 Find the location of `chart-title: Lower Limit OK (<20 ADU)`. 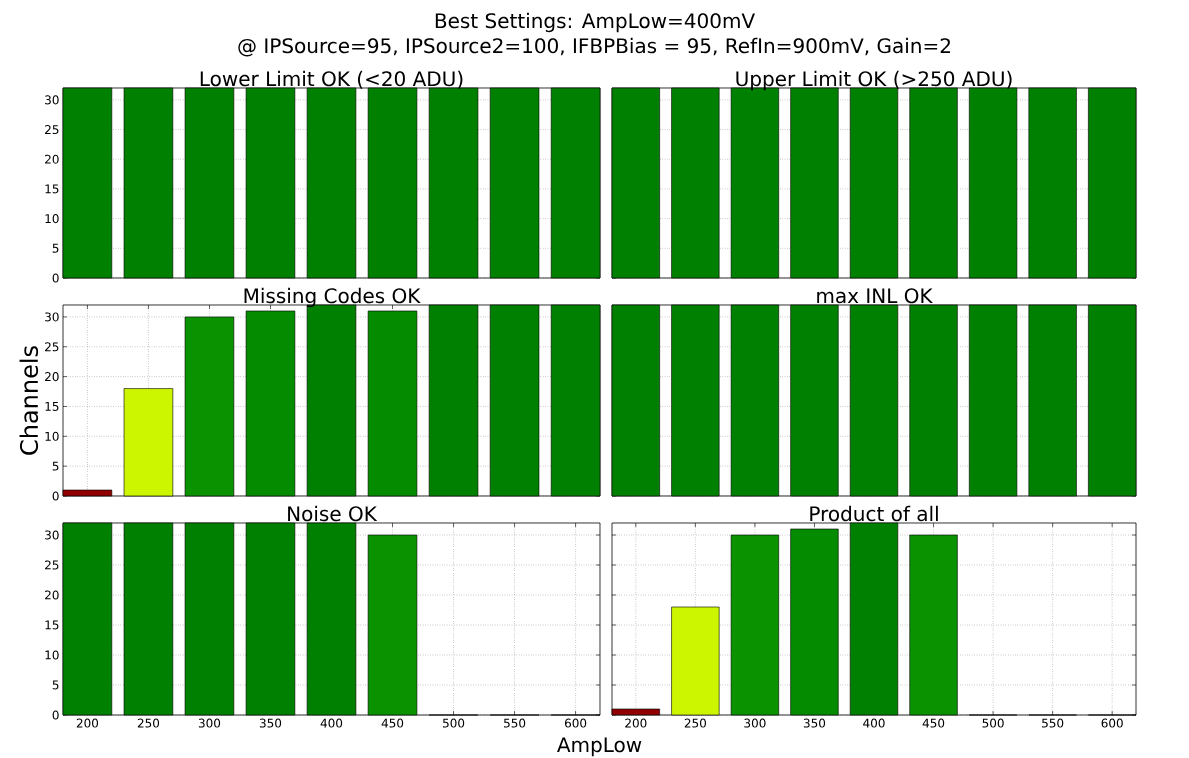

chart-title: Lower Limit OK (<20 ADU) is located at coordinates (331, 79).